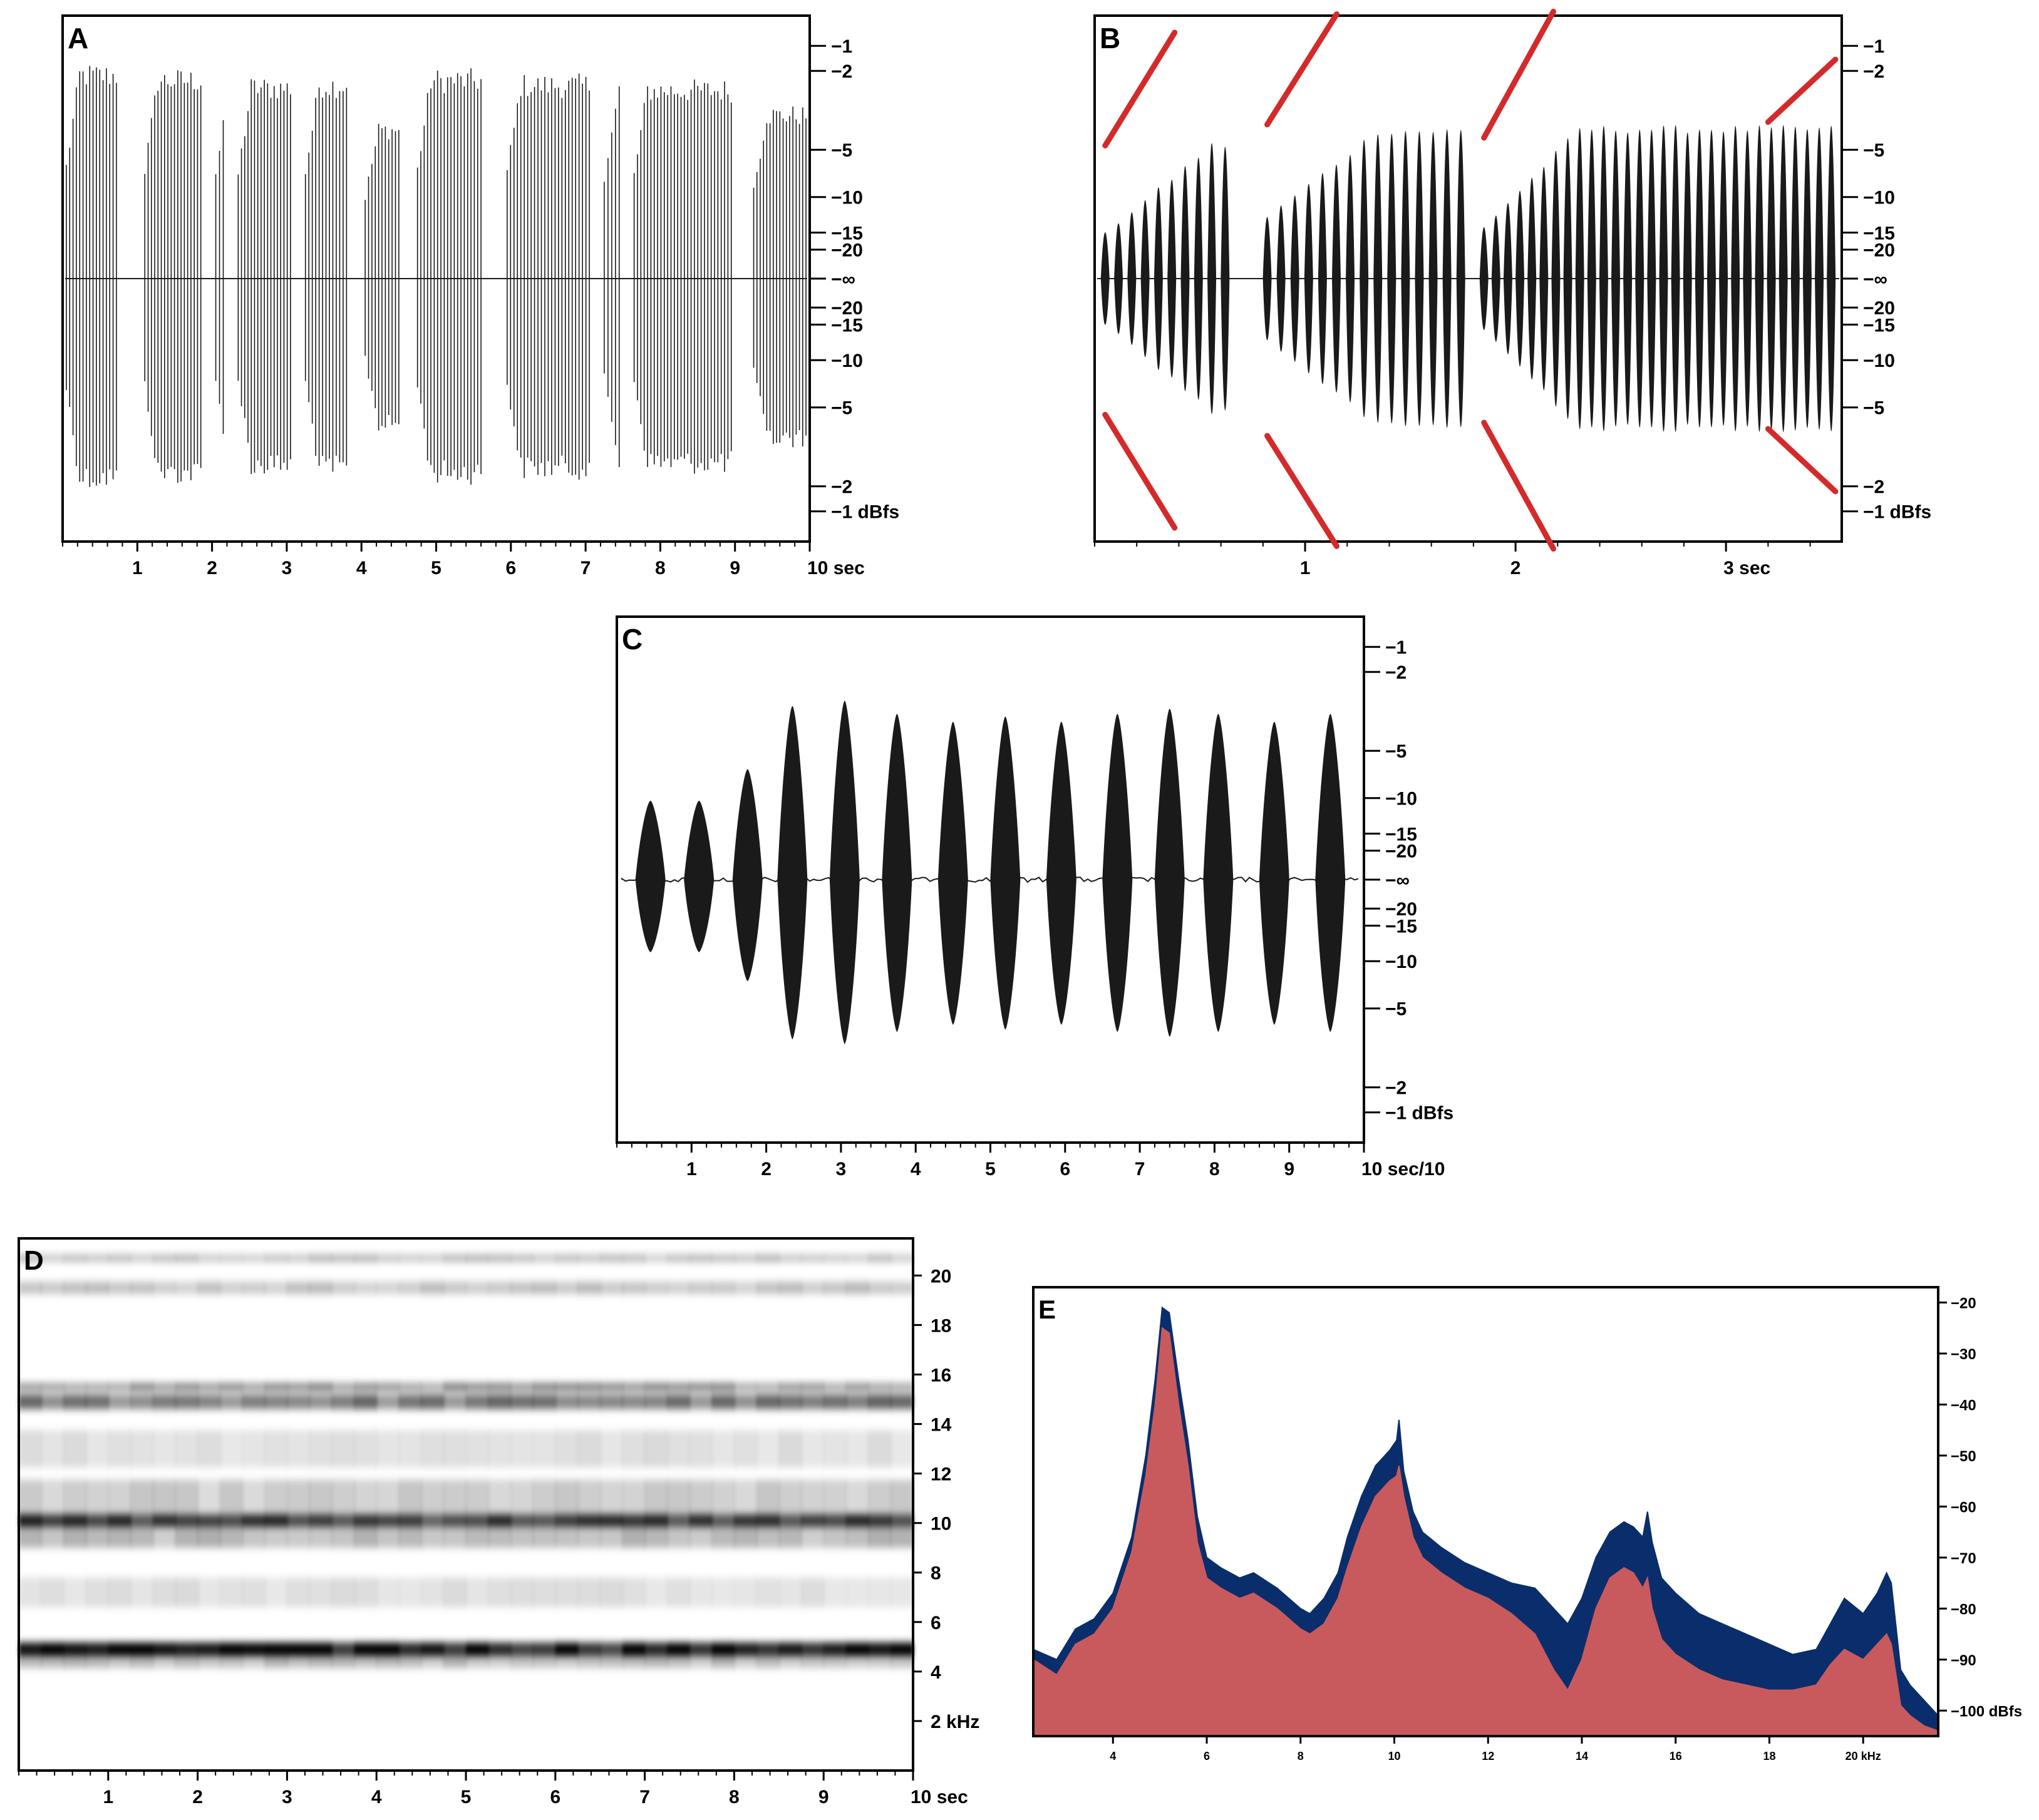 This screenshot has width=2039, height=1820. I want to click on x-tick-label: 2, so click(212, 568).